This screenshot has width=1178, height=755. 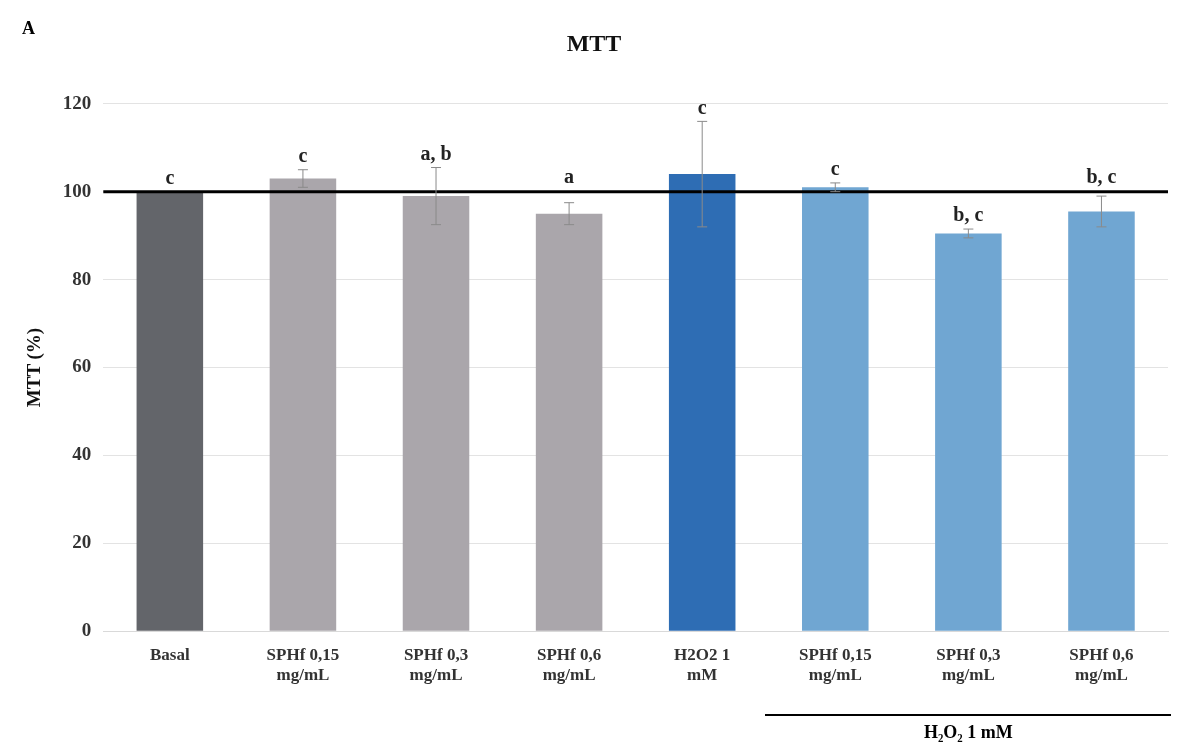 What do you see at coordinates (82, 542) in the screenshot?
I see `y-tick-label: 20` at bounding box center [82, 542].